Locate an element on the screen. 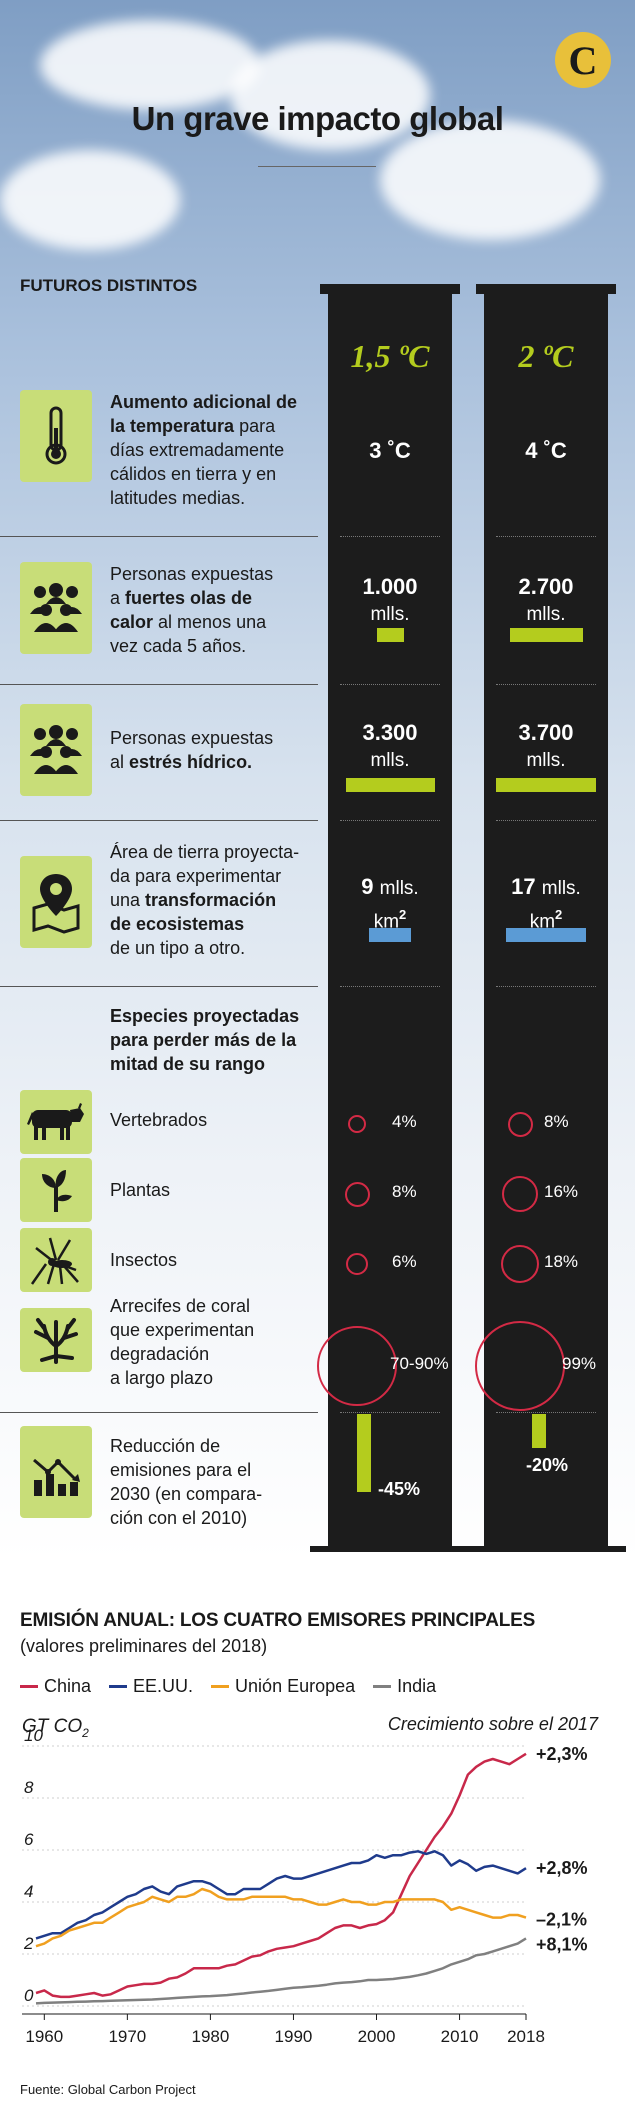  row-temp-text-5: latitudes medias. is located at coordinates (178, 498).